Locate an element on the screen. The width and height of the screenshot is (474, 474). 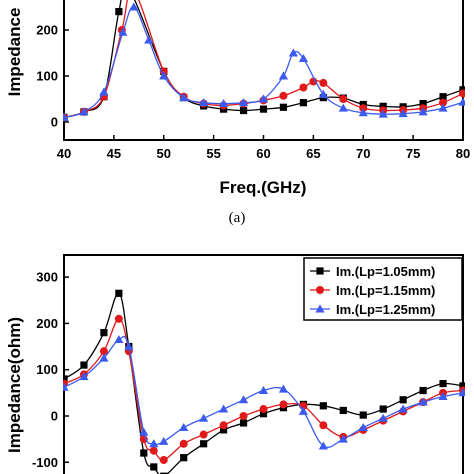
y-tick-label: 100 is located at coordinates (47, 76).